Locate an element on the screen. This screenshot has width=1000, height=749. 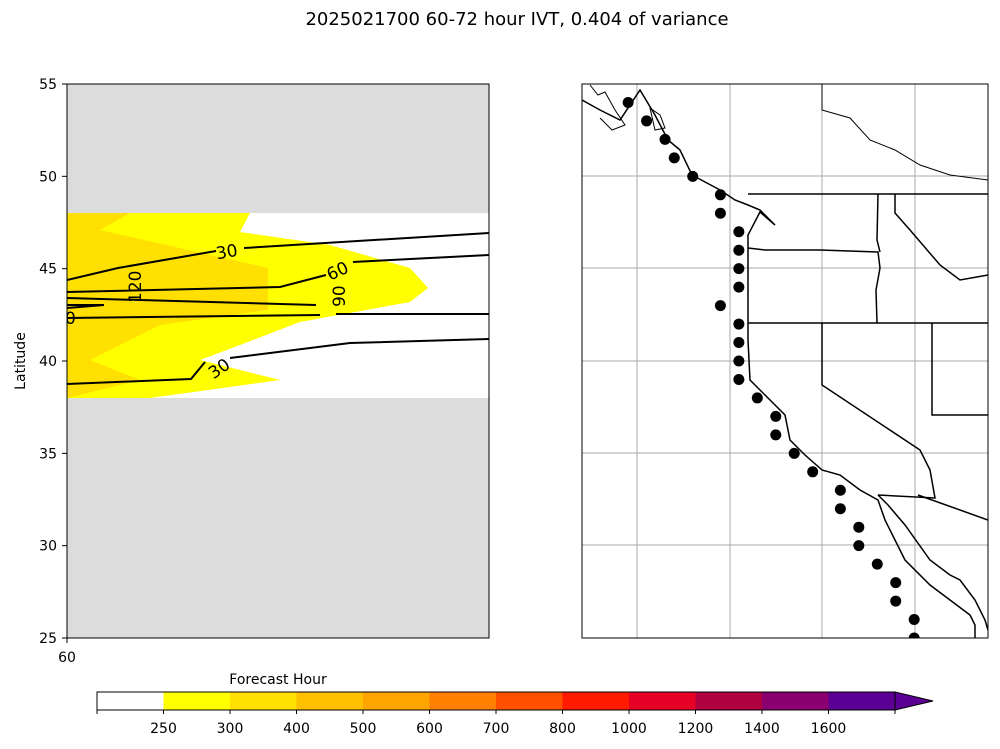
colorbar-tick-label: 600 is located at coordinates (429, 729).